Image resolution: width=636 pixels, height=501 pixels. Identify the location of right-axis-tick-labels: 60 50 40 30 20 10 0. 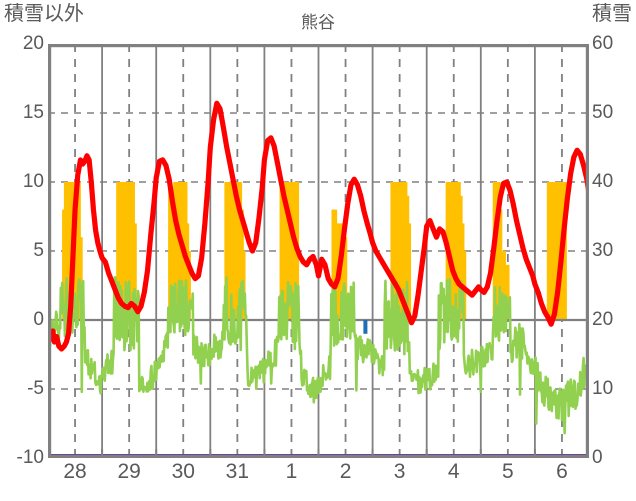
(614, 250).